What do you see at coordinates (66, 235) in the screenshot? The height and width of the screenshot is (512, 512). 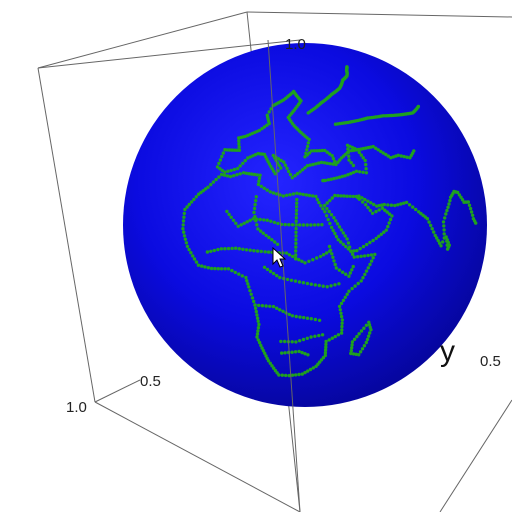 I see `box-edge` at bounding box center [66, 235].